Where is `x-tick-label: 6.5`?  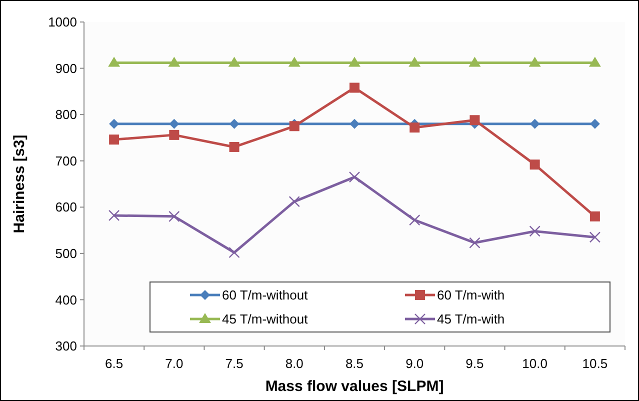
x-tick-label: 6.5 is located at coordinates (114, 363).